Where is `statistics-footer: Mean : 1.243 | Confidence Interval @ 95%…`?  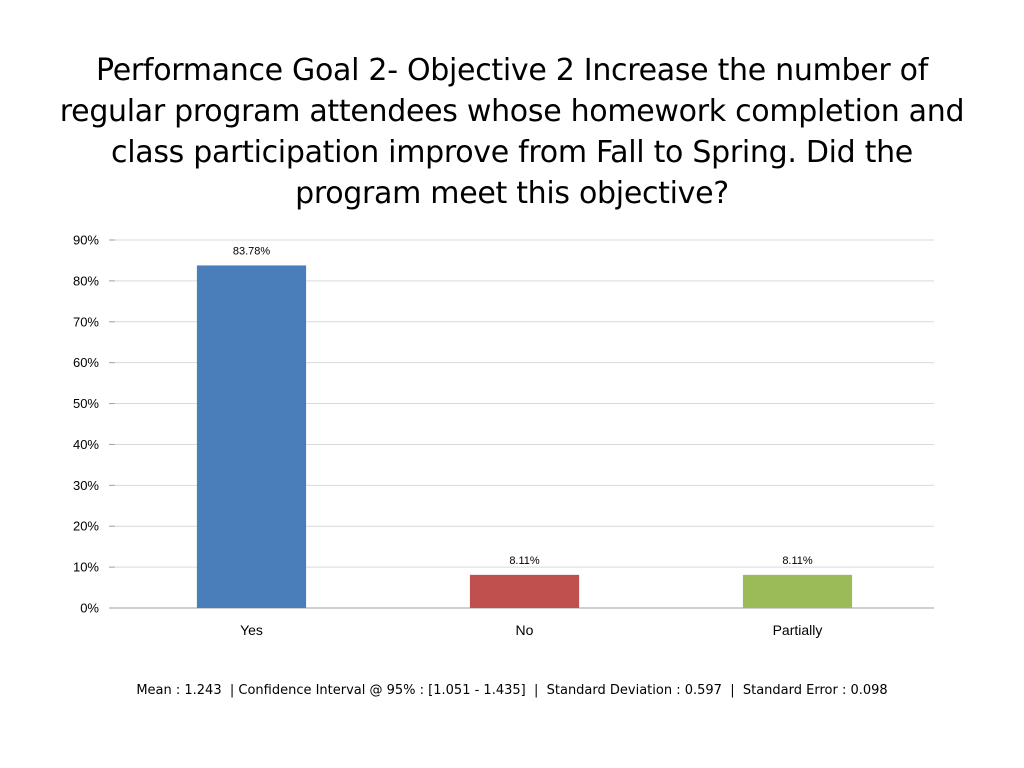
statistics-footer: Mean : 1.243 | Confidence Interval @ 95%… is located at coordinates (512, 690).